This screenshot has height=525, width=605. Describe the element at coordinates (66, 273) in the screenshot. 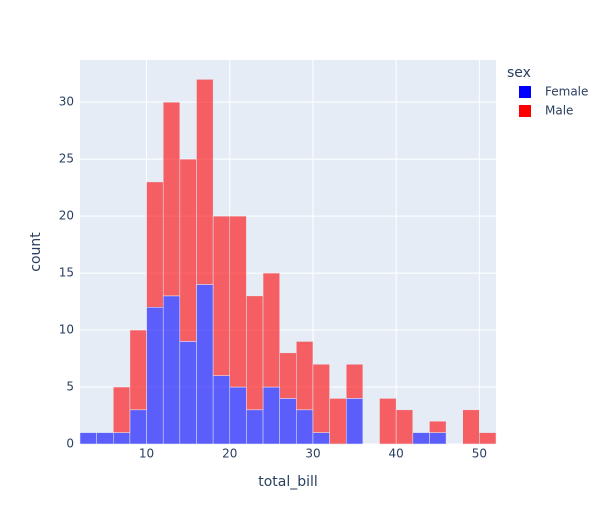

I see `y-tick-label: 15` at that location.